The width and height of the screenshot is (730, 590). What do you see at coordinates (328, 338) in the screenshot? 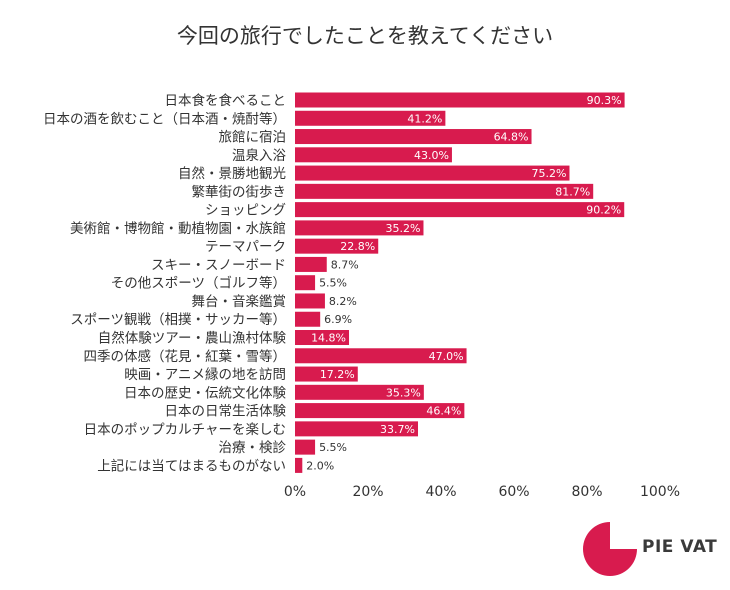
I see `value-label: 14.8%` at bounding box center [328, 338].